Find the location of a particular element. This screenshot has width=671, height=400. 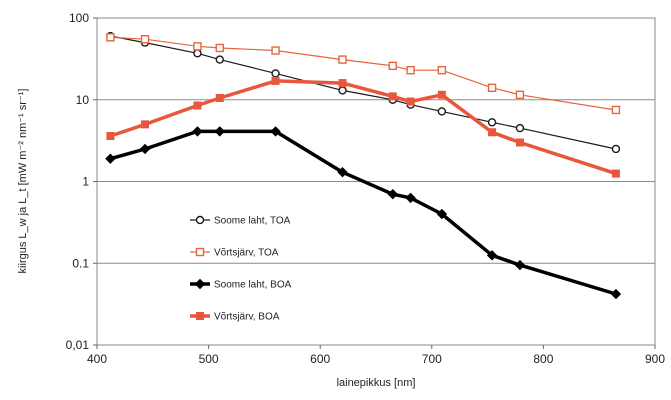

legend-item: Soome laht, TOA is located at coordinates (240, 221).